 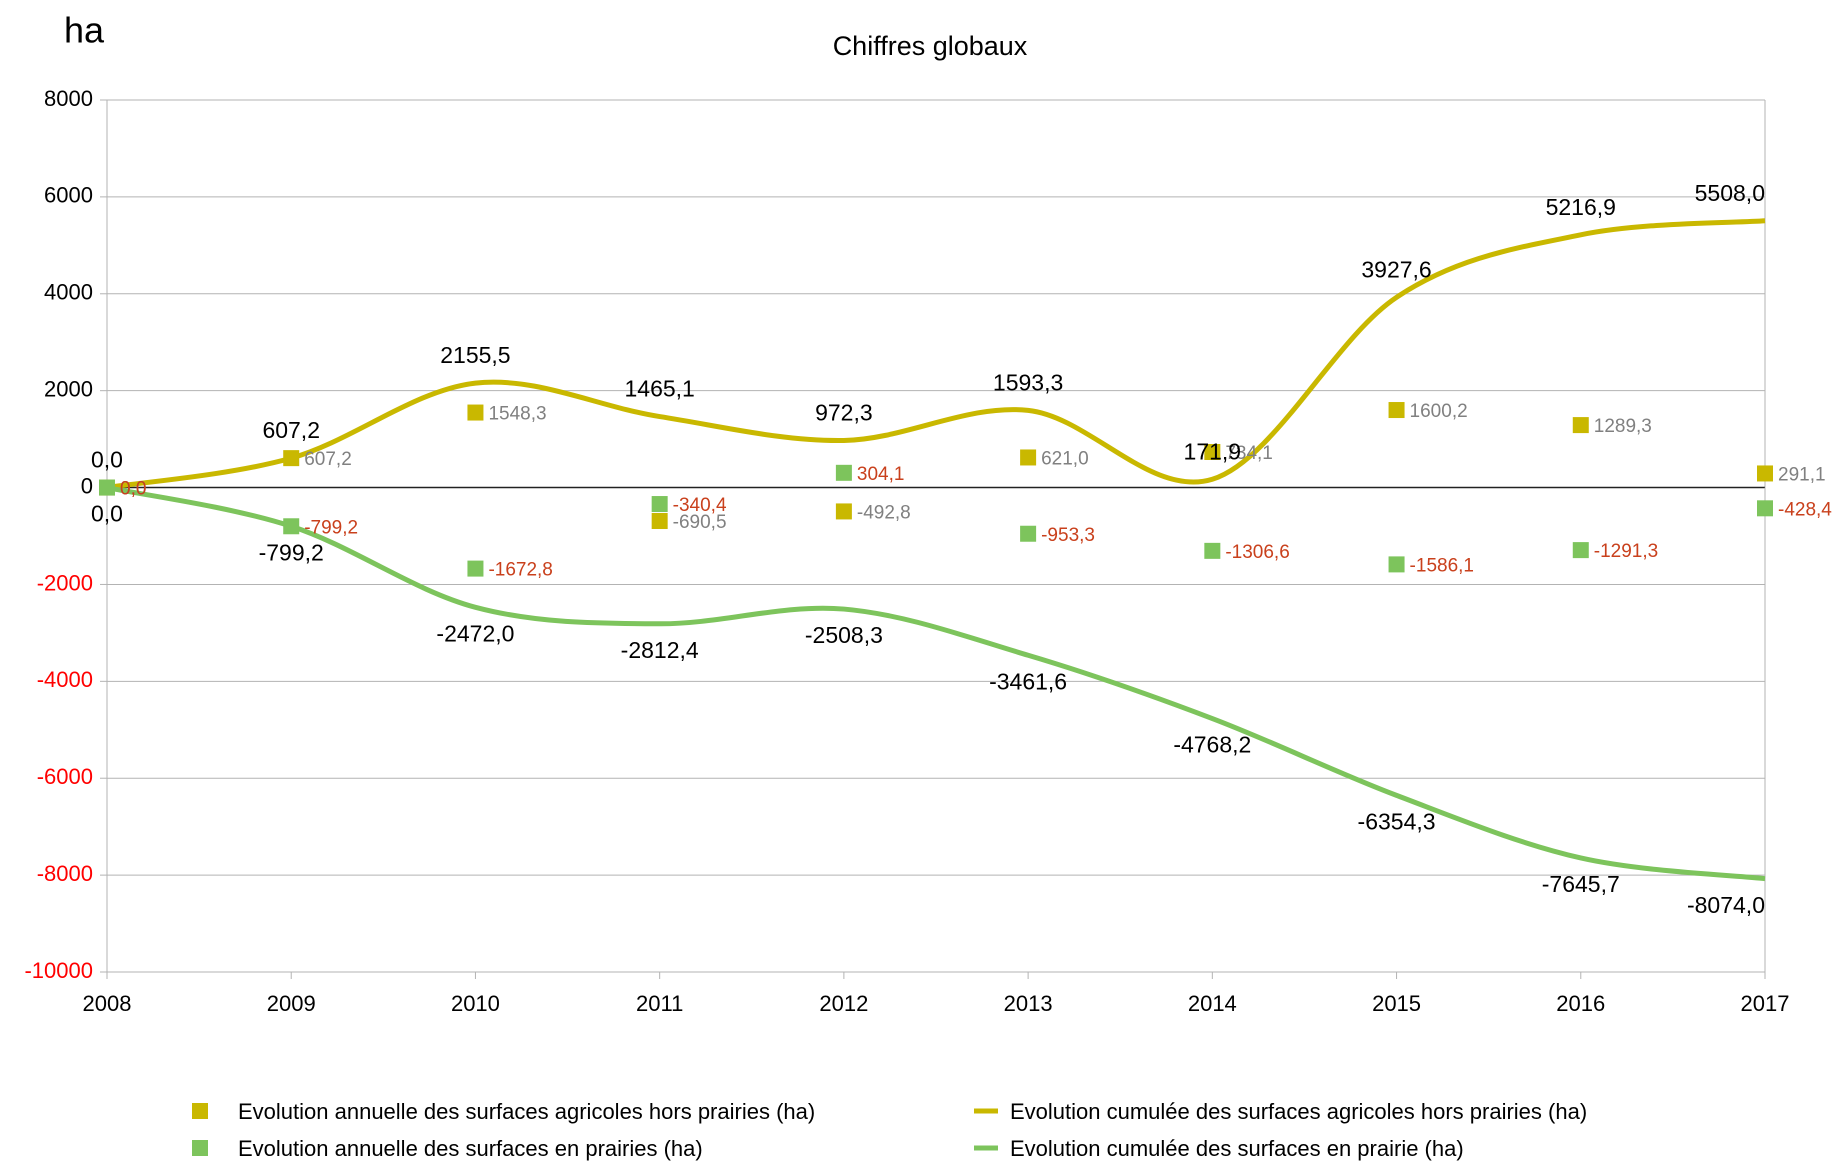 I want to click on data-label: 972,3, so click(x=844, y=413).